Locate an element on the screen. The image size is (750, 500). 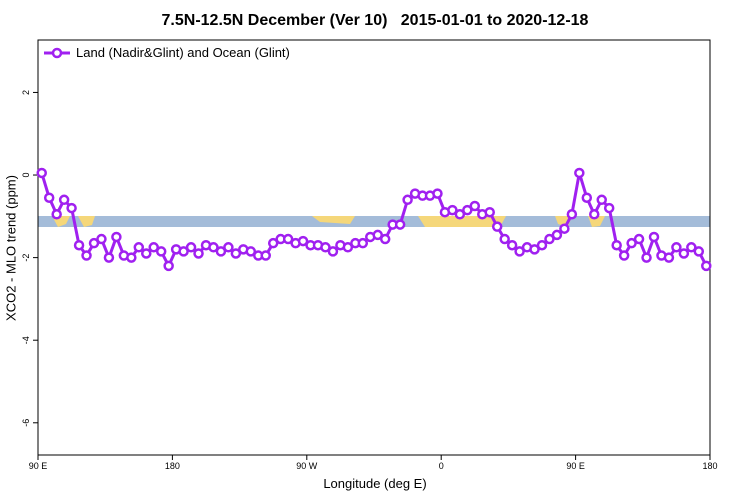
x-tick-label: 90 W is located at coordinates (307, 466).